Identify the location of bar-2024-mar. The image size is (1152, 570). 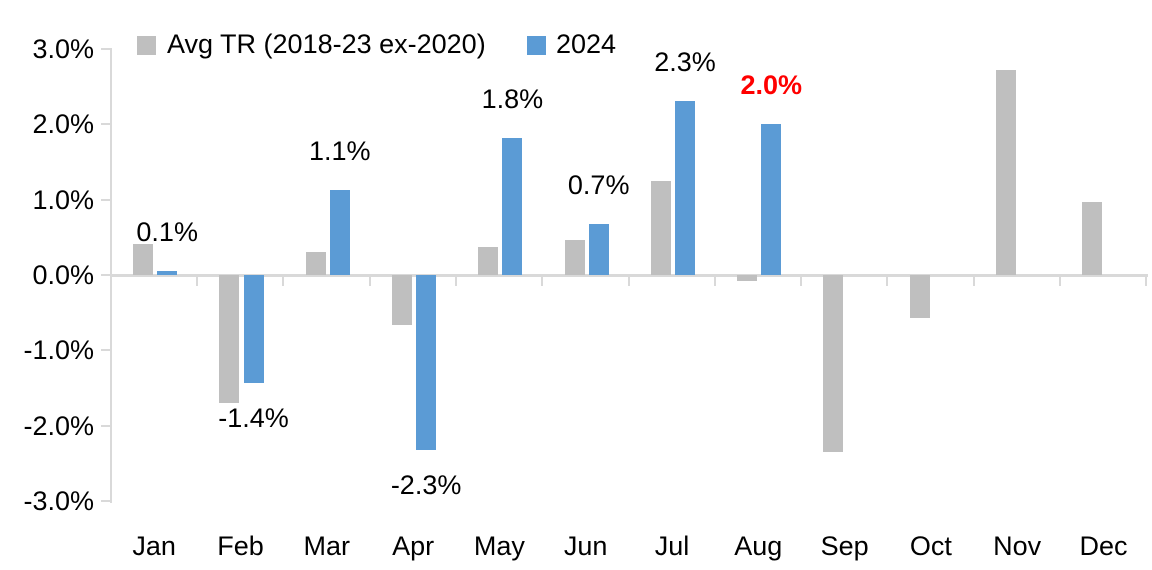
(339, 232).